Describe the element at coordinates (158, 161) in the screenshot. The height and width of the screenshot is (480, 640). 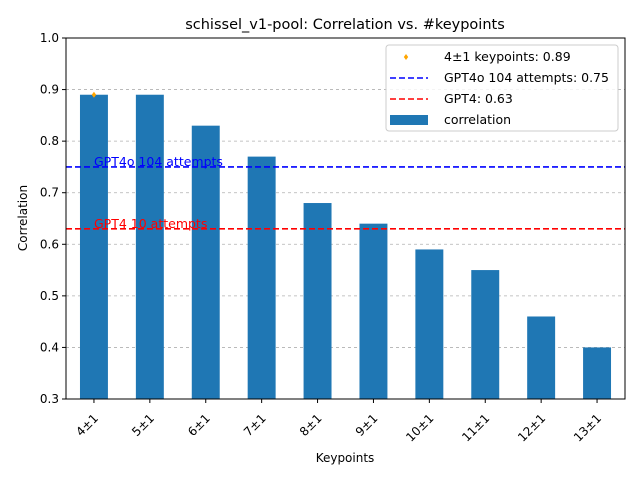
I see `reference-line-annotation: GPT4o 104 attempts` at that location.